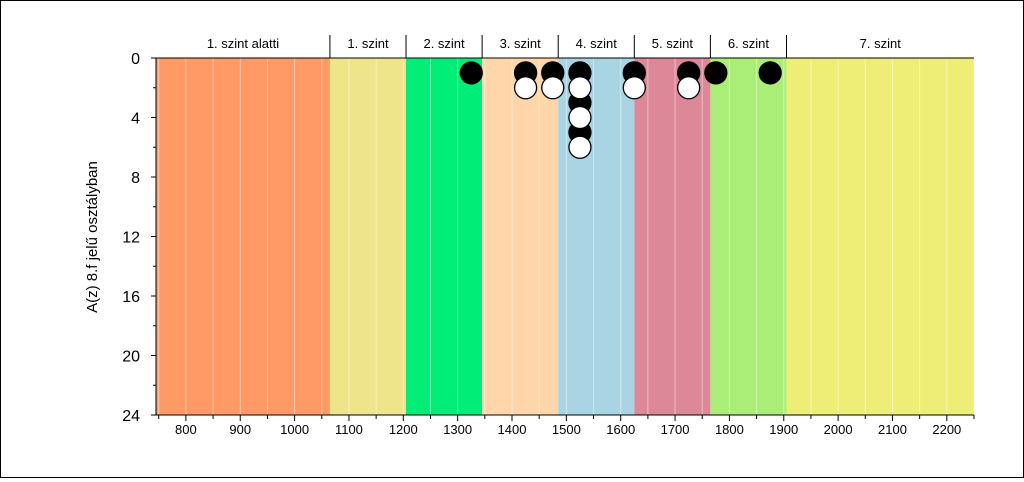 The image size is (1024, 482). Describe the element at coordinates (597, 43) in the screenshot. I see `level-label: 4. szint` at that location.